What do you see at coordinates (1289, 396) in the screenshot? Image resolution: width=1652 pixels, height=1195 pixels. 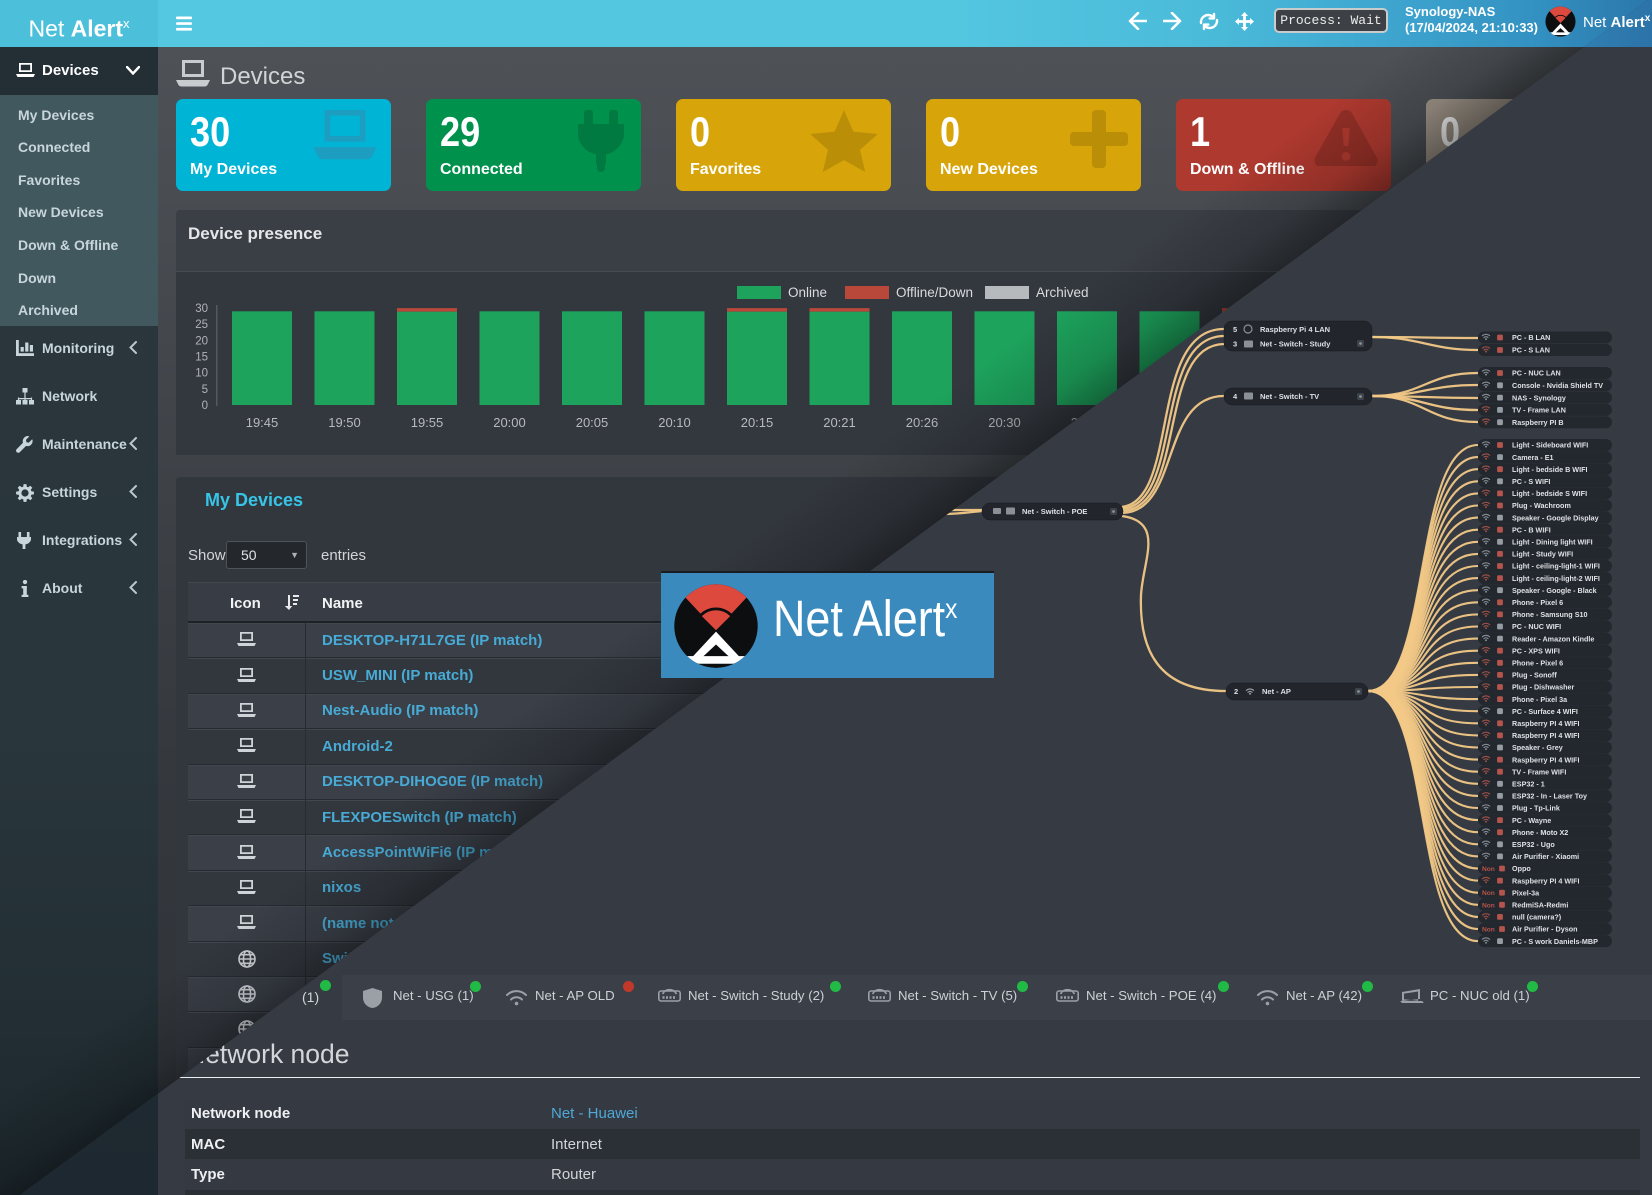 I see `svg-text: Net - Switch - TV` at bounding box center [1289, 396].